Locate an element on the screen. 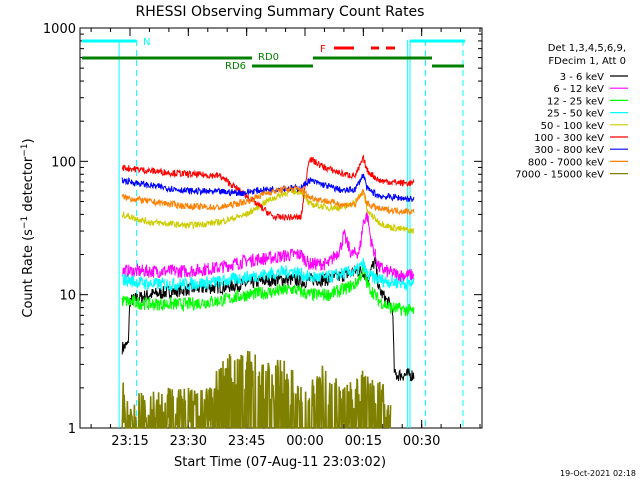 The width and height of the screenshot is (640, 480). y-axis-label: Count Rate (s−1 detector−1) is located at coordinates (28, 227).